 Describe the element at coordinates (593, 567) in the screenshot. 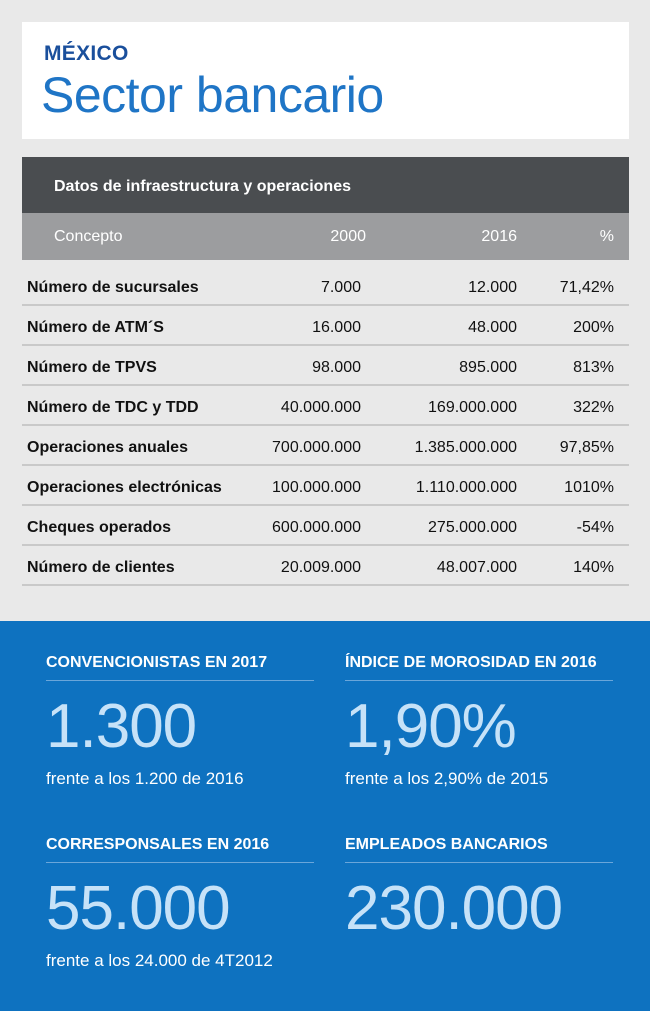

I see `cell-percent: 140%` at that location.